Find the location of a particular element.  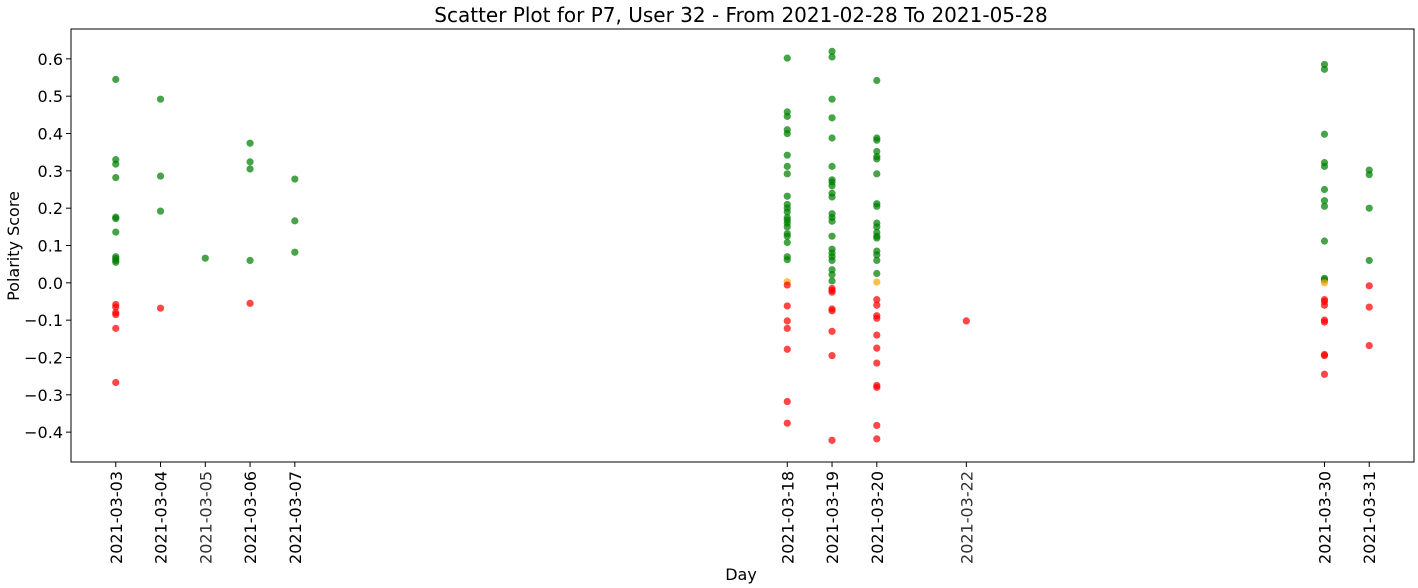

y-tick-label: −0.2 is located at coordinates (43, 357).